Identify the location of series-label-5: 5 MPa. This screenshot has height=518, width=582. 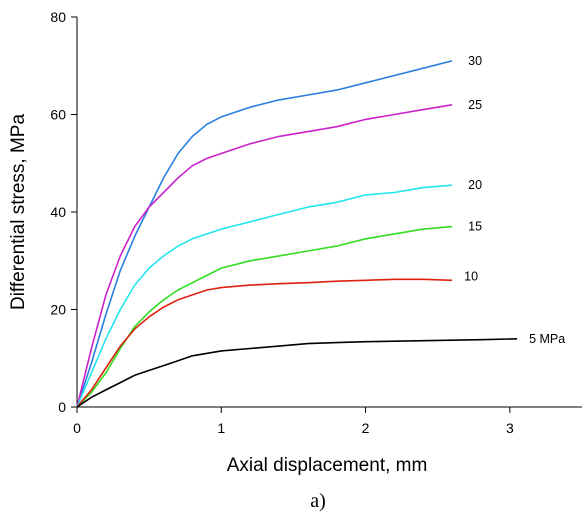
(547, 339).